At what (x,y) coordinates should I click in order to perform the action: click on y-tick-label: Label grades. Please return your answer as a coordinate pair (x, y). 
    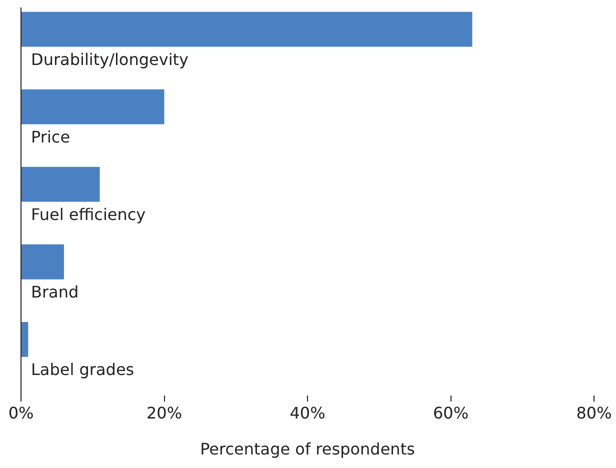
    Looking at the image, I should click on (82, 369).